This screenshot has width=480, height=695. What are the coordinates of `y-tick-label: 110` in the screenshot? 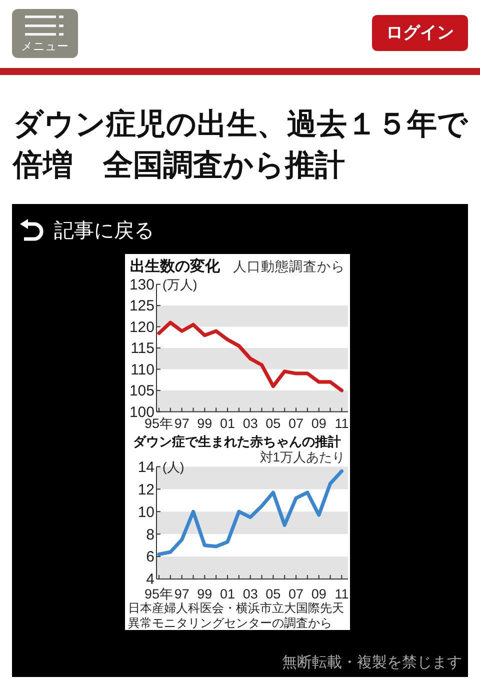 It's located at (142, 369).